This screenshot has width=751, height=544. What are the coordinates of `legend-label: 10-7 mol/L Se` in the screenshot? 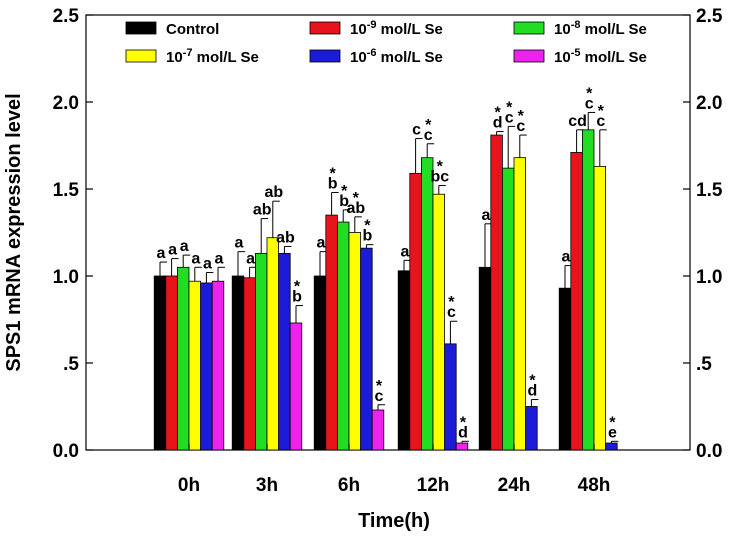 It's located at (212, 56).